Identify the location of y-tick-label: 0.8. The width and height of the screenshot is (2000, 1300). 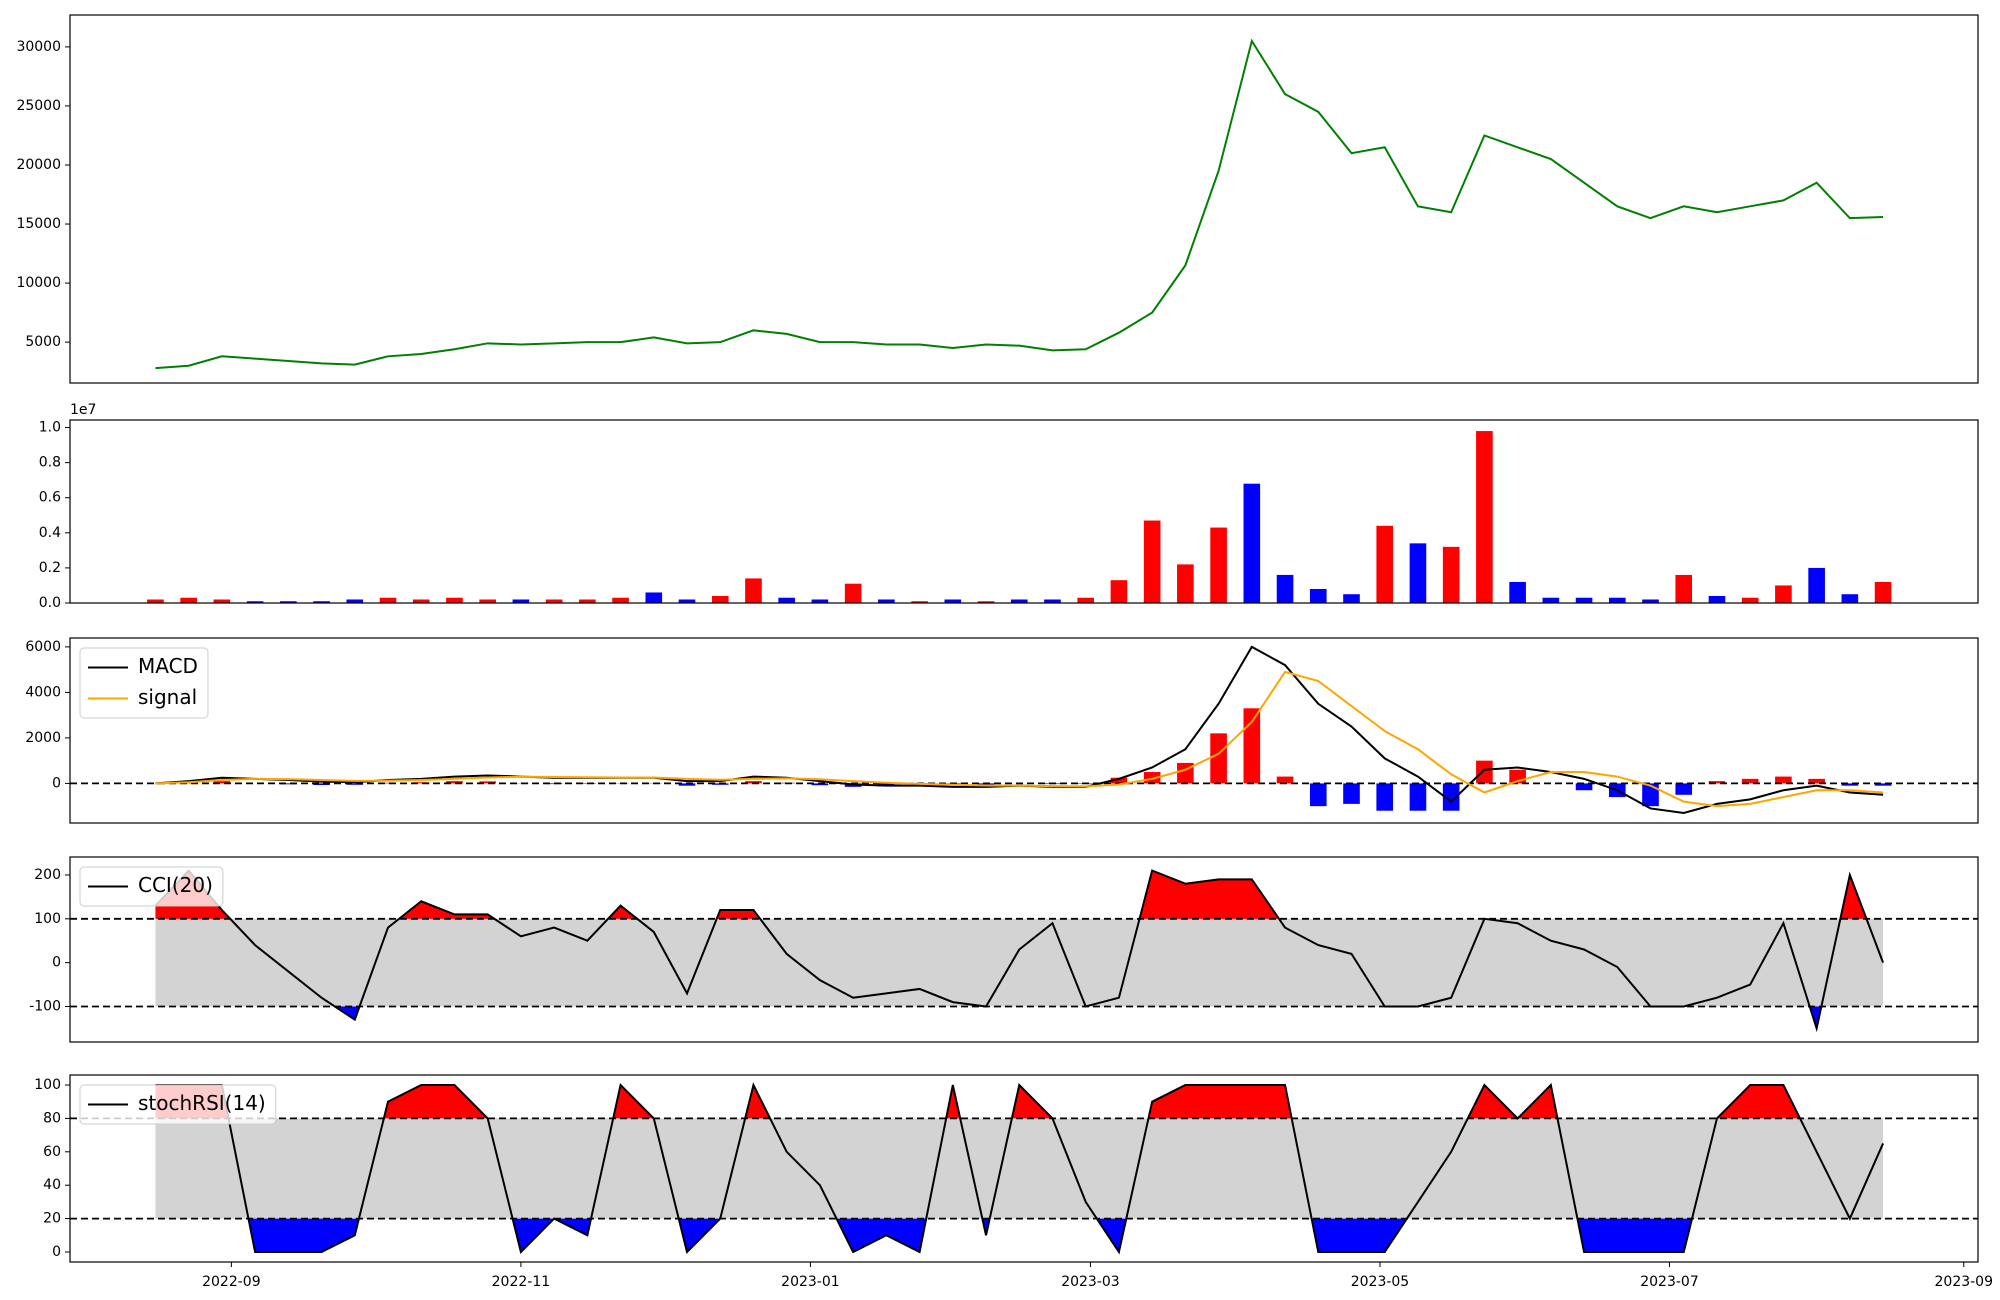
(50, 463).